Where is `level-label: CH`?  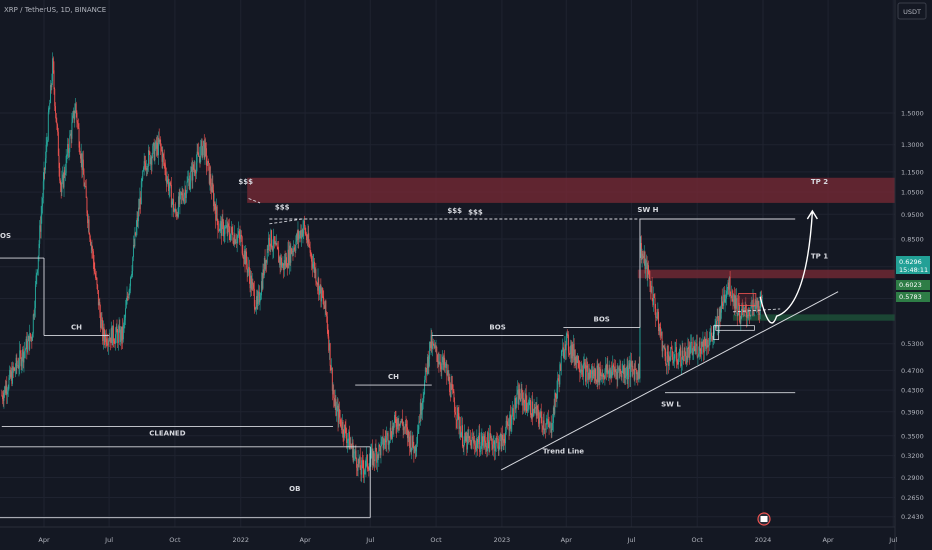 level-label: CH is located at coordinates (76, 328).